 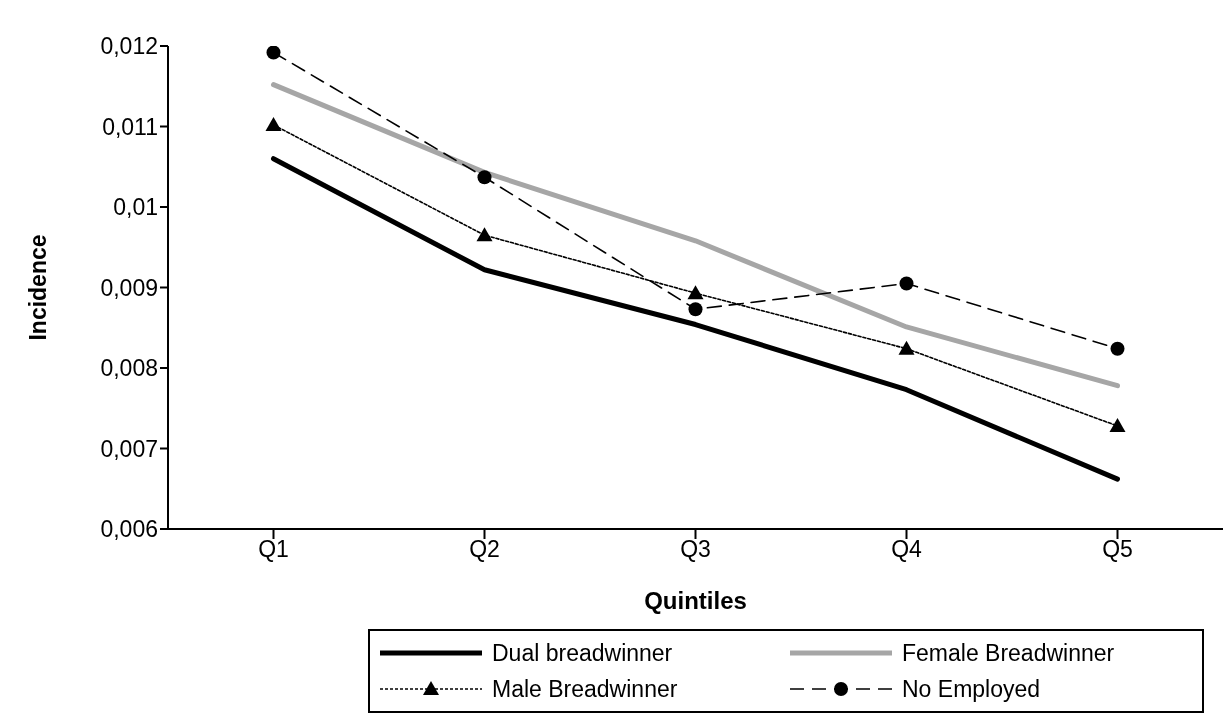 I want to click on y-tick-label: 0,009, so click(x=129, y=287).